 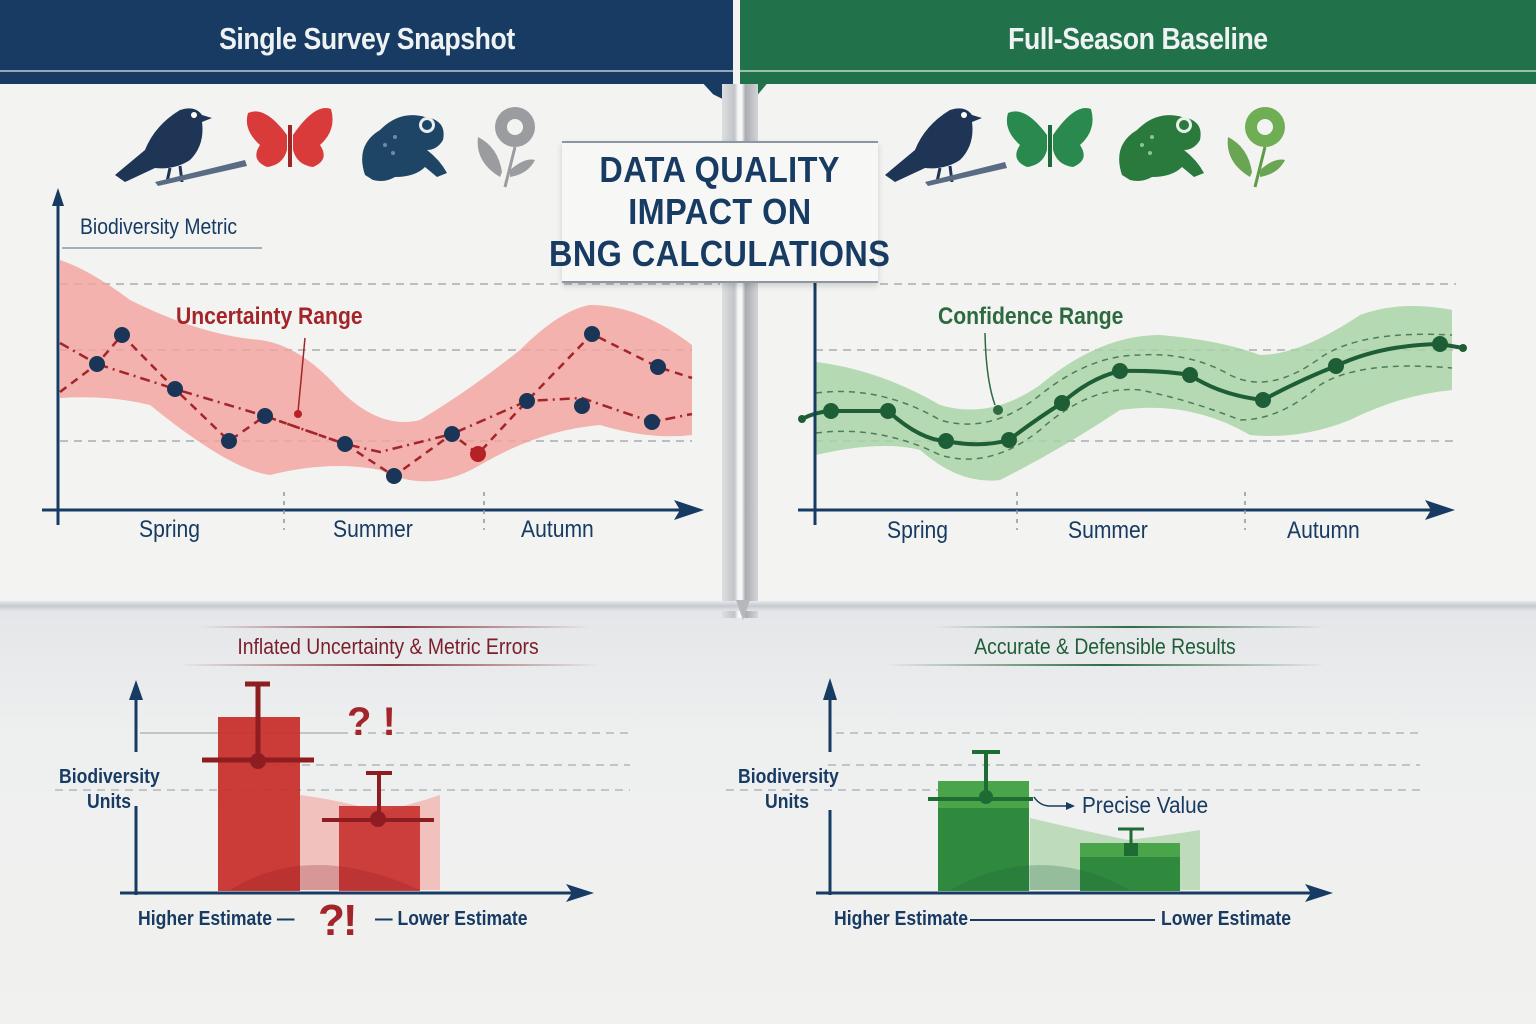 What do you see at coordinates (1134, 379) in the screenshot?
I see `confidence-inner-upper` at bounding box center [1134, 379].